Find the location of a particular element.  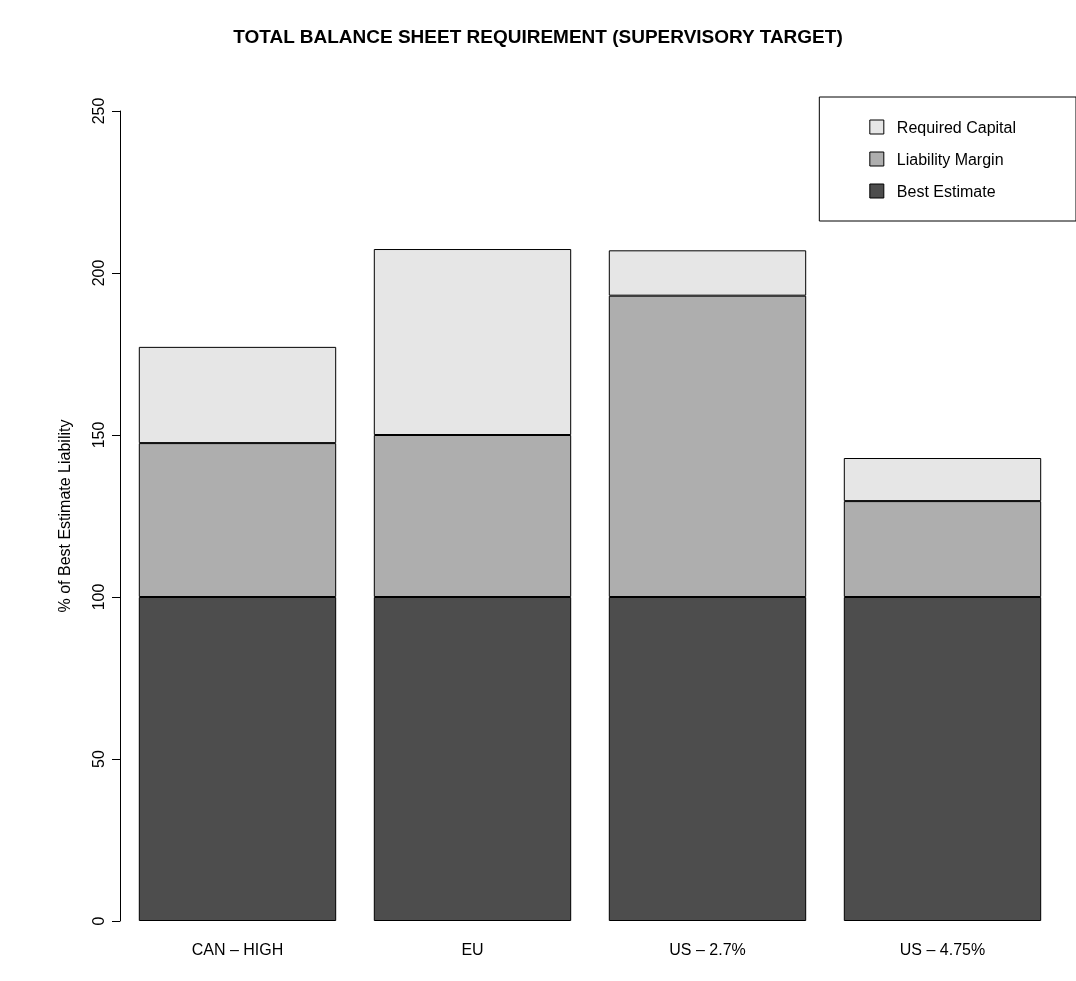

y-tick-label: 100 is located at coordinates (98, 597).